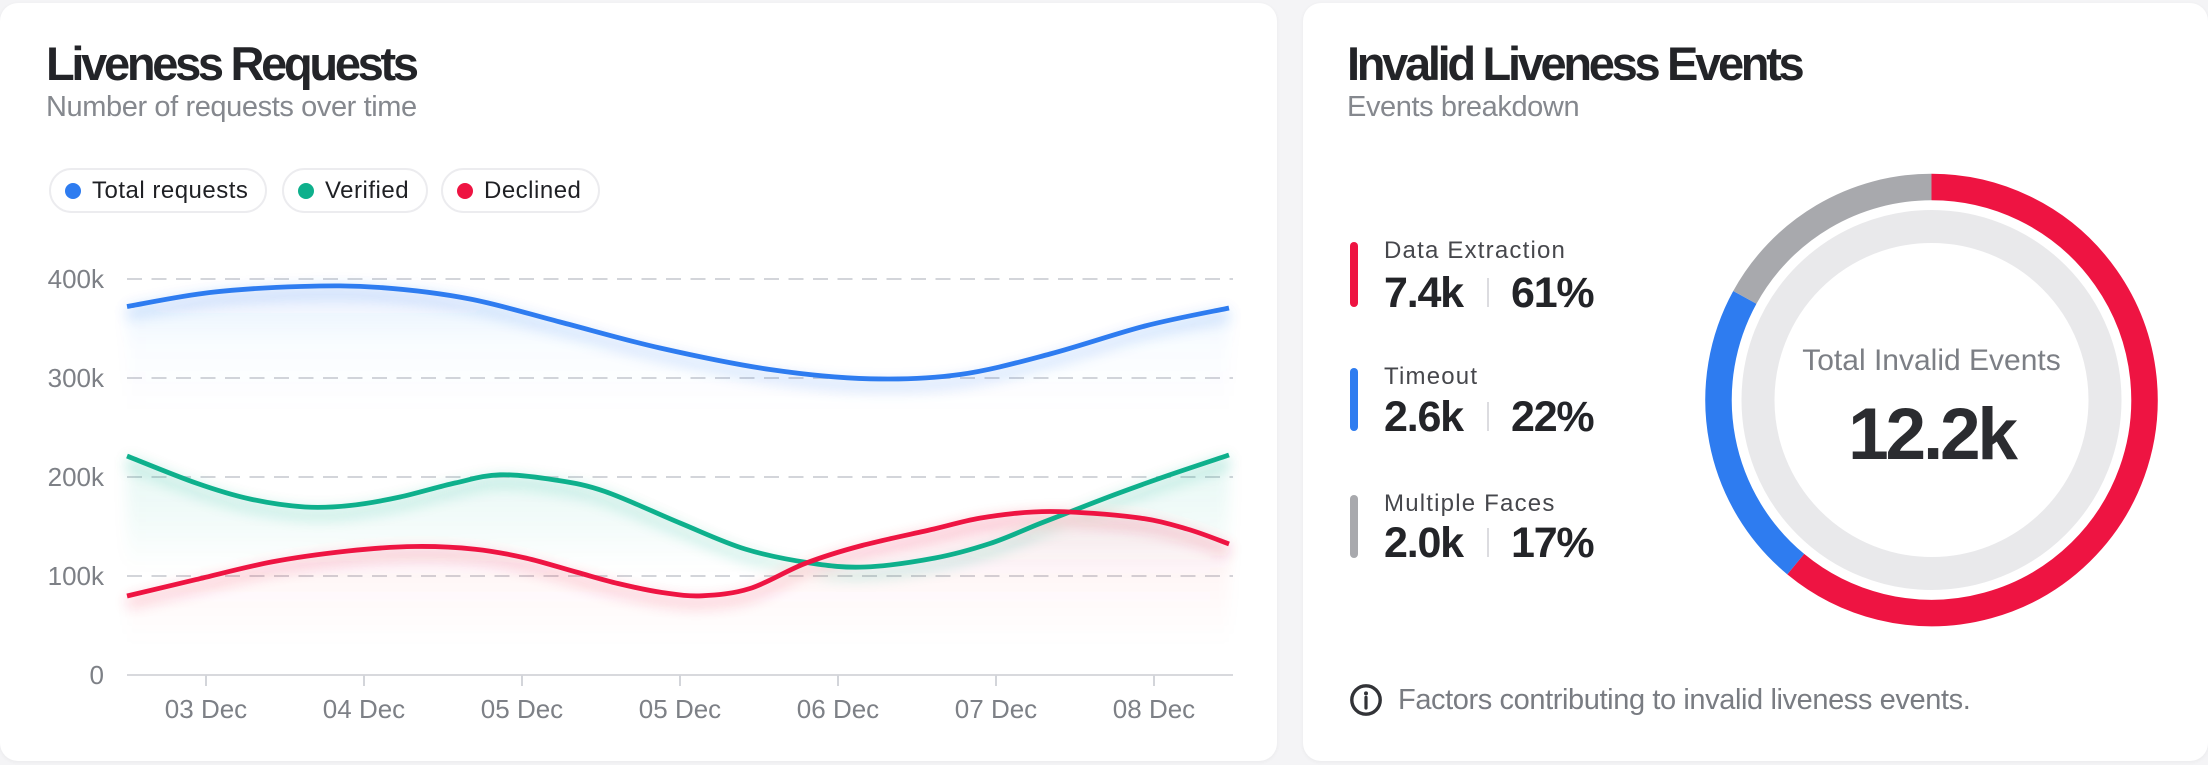 This screenshot has width=2208, height=765. I want to click on svg-text: 03 Dec, so click(206, 709).